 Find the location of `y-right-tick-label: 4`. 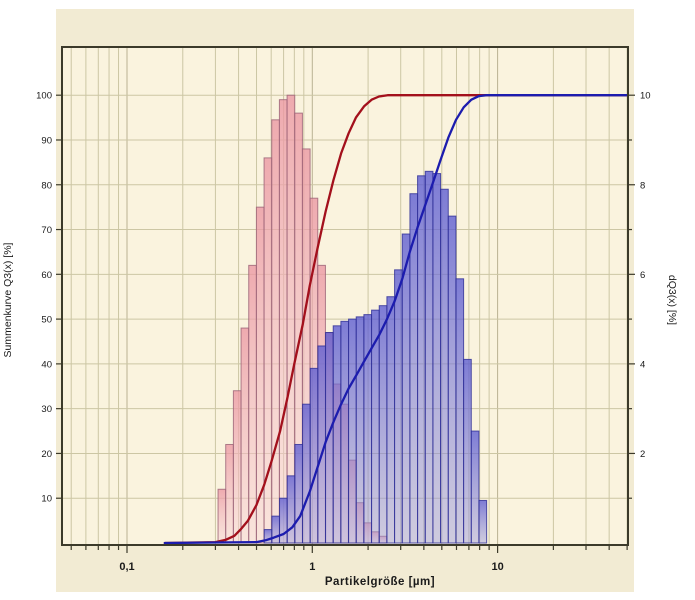

y-right-tick-label: 4 is located at coordinates (642, 364).